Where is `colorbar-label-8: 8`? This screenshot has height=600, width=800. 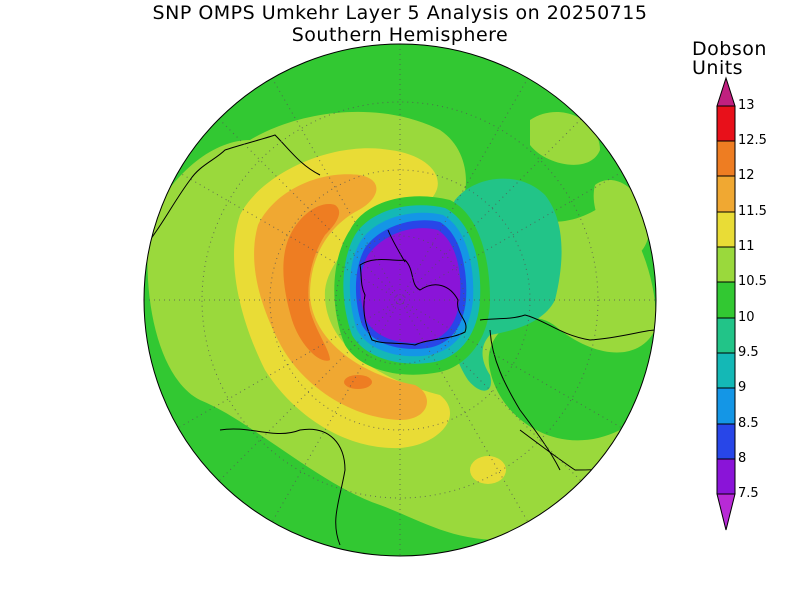
colorbar-label-8: 8 is located at coordinates (742, 458).